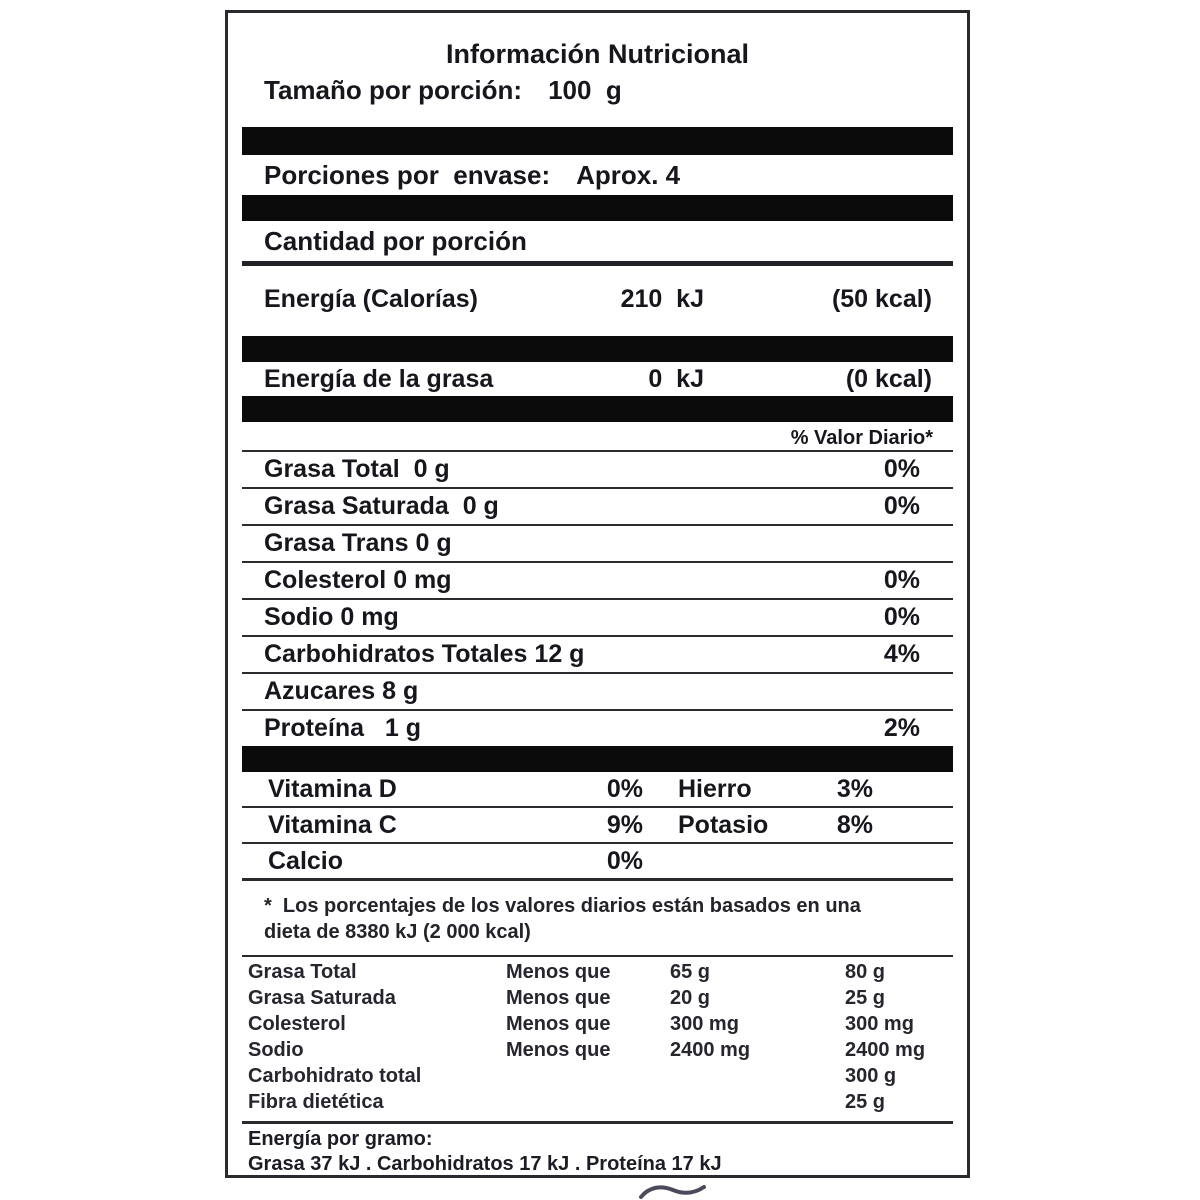 The image size is (1200, 1200). Describe the element at coordinates (358, 543) in the screenshot. I see `nutrient-label: Grasa Trans 0 g` at that location.